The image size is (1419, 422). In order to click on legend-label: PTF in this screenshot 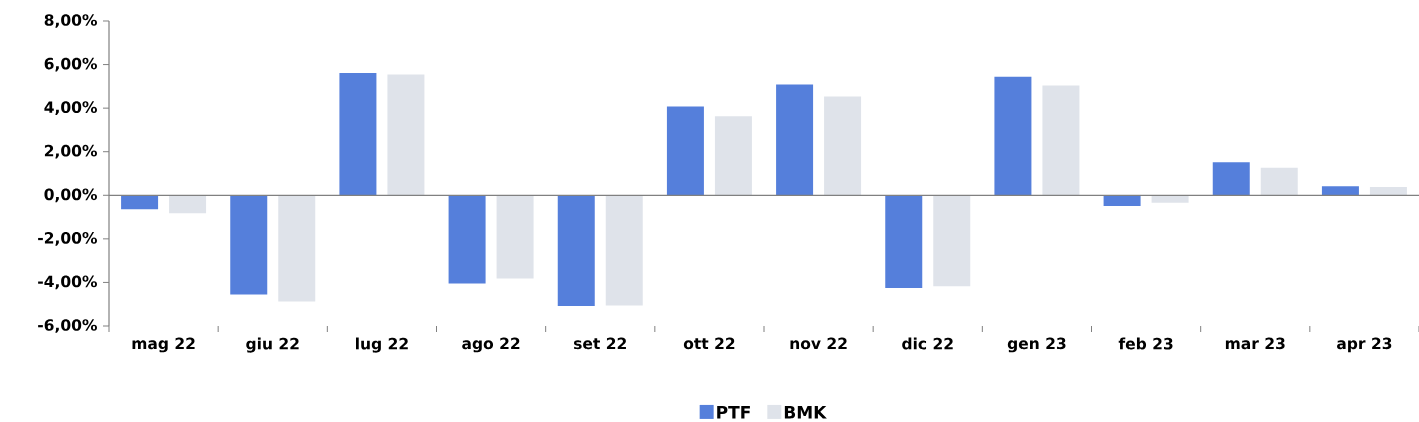, I will do `click(733, 412)`.